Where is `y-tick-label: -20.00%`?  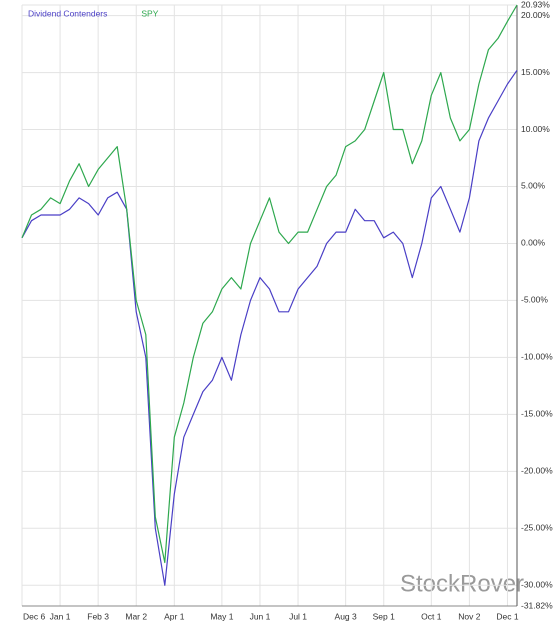 y-tick-label: -20.00% is located at coordinates (537, 471).